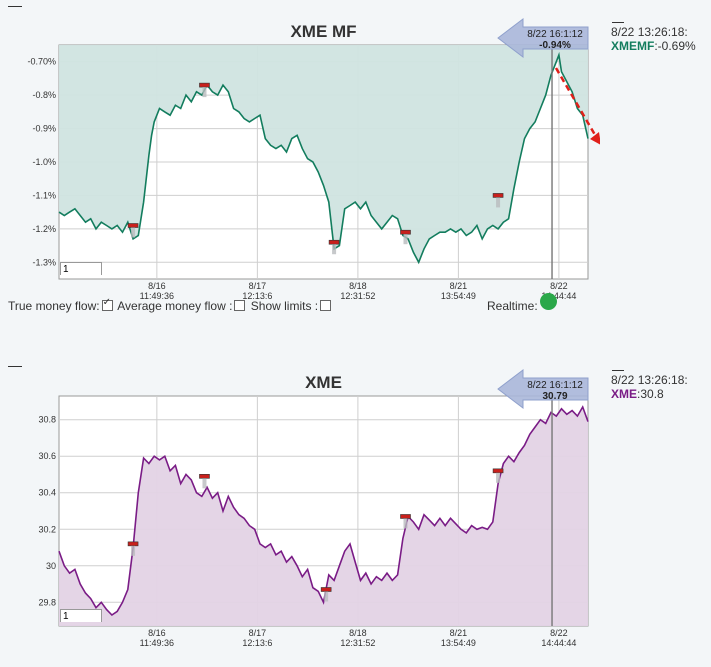 The image size is (711, 667). Describe the element at coordinates (107, 304) in the screenshot. I see `true-flow-checkbox` at that location.